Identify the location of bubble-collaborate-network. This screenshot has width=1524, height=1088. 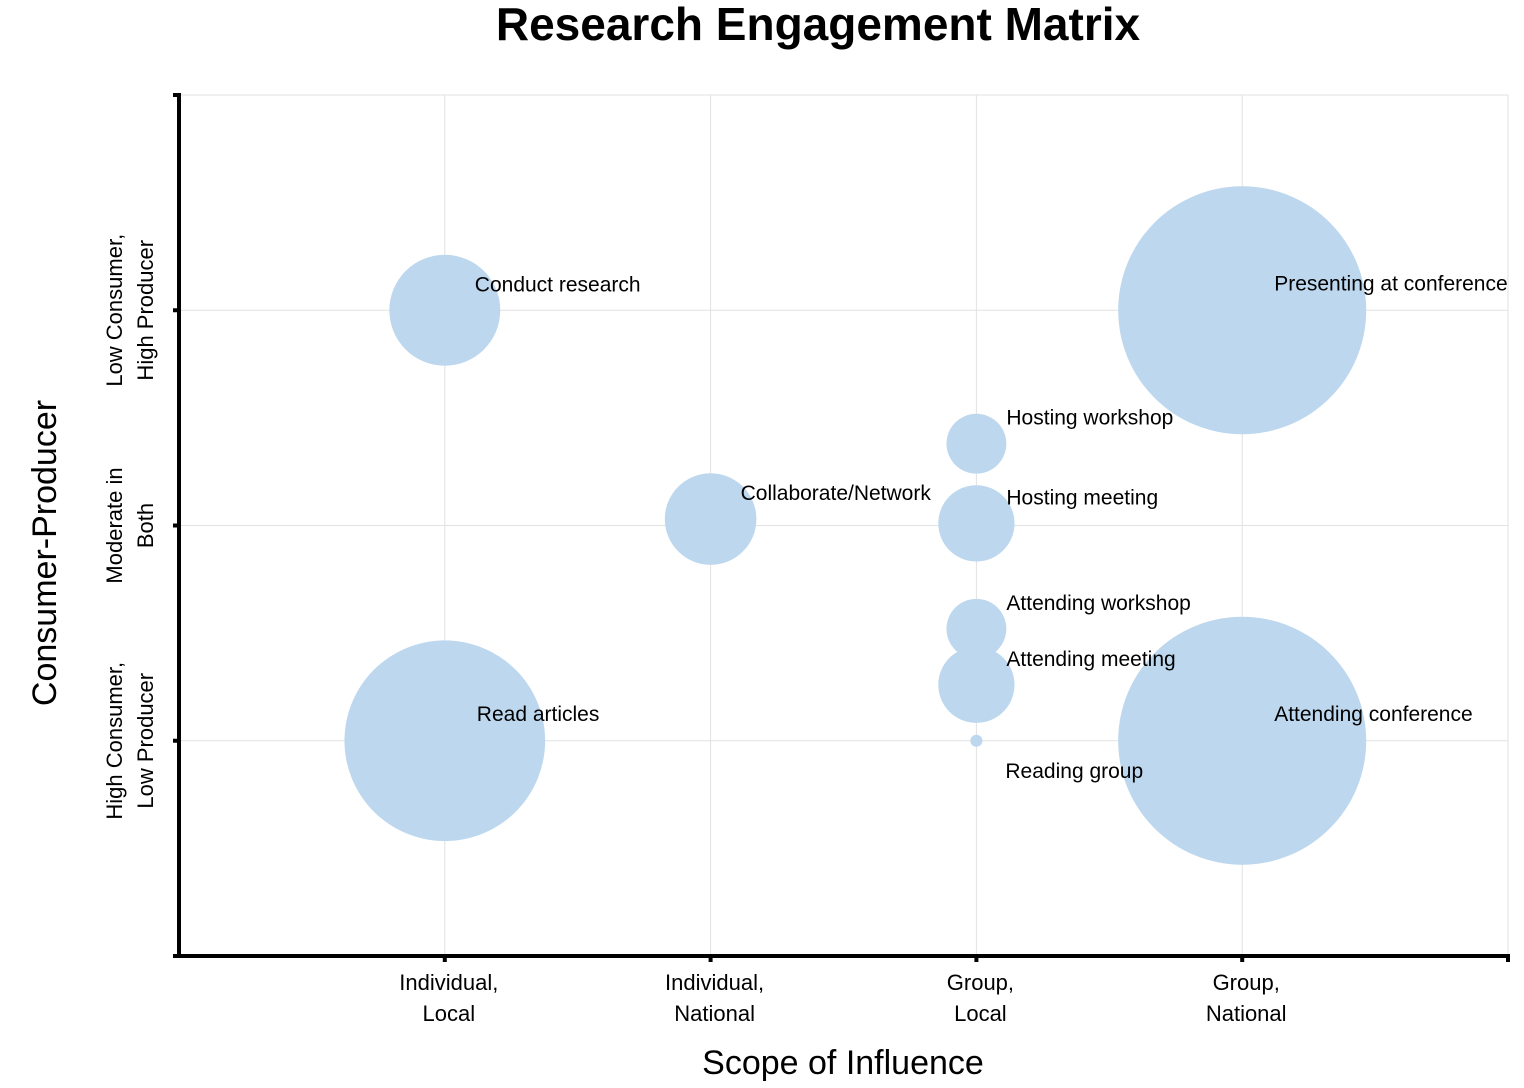
(710, 519).